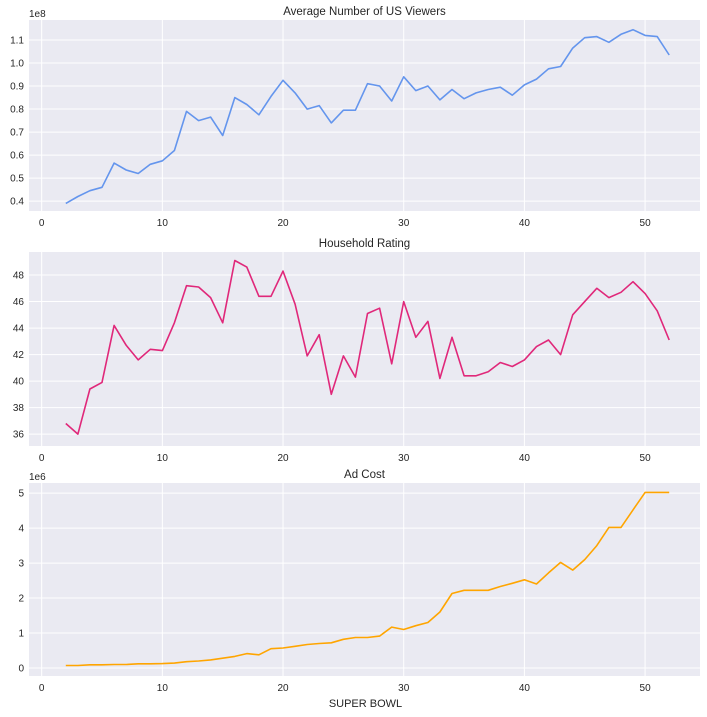 This screenshot has height=717, width=707. I want to click on y-tick-label: 38, so click(19, 408).